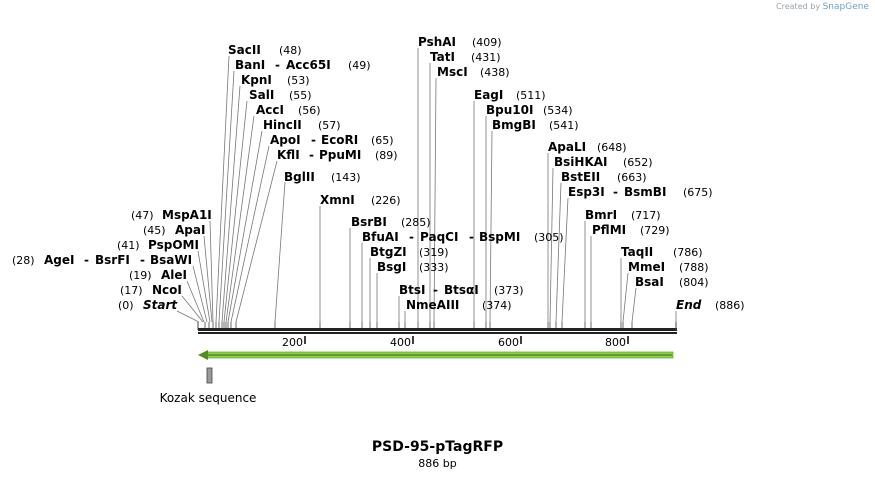  Describe the element at coordinates (265, 50) in the screenshot. I see `enzyme-site: SacII (48)` at that location.